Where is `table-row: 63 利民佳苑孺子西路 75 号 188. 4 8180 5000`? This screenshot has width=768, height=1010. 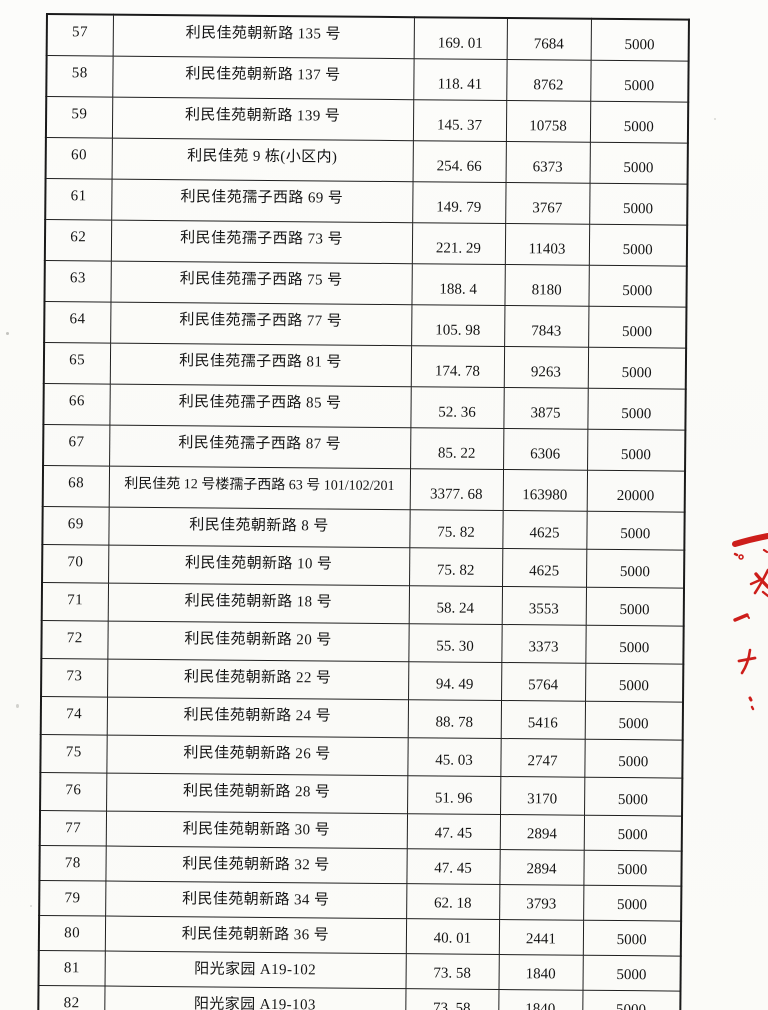
table-row: 63 利民佳苑孺子西路 75 号 188. 4 8180 5000 is located at coordinates (365, 284).